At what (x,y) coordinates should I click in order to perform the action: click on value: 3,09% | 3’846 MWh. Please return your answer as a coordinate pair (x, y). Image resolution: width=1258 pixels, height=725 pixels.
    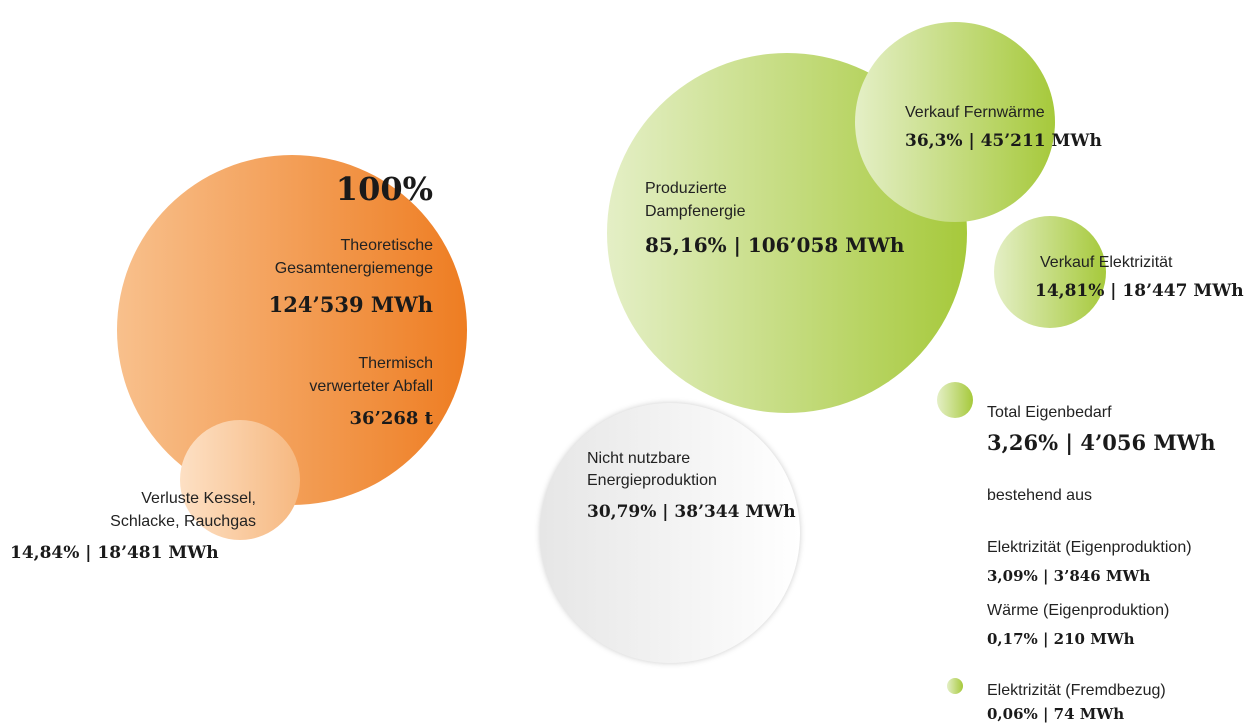
    Looking at the image, I should click on (1068, 576).